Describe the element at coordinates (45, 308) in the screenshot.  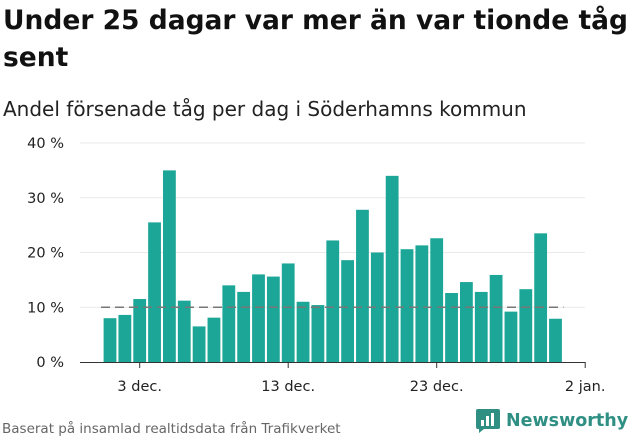
I see `y-tick-label: 10 %` at that location.